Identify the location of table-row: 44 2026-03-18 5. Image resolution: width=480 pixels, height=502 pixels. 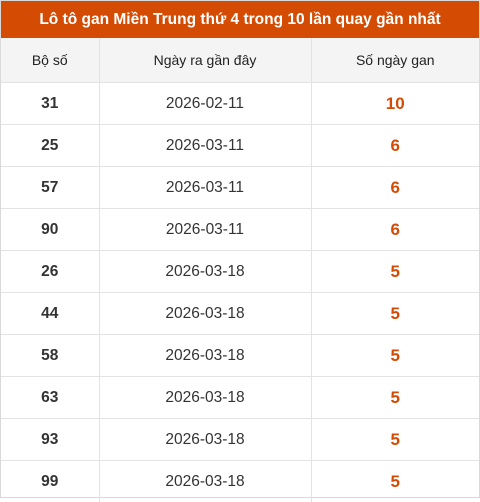
(240, 314).